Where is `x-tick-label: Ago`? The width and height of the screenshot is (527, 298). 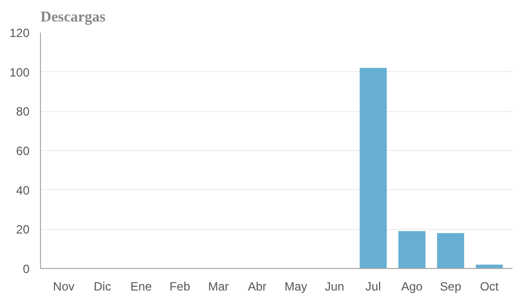
x-tick-label: Ago is located at coordinates (412, 287).